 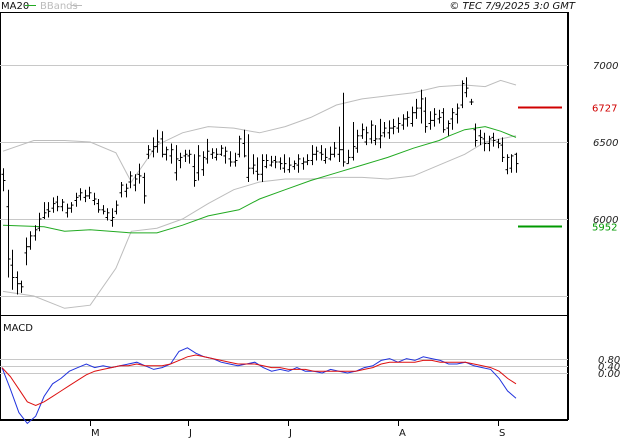 I want to click on price-level-label: 6727, so click(x=604, y=109).